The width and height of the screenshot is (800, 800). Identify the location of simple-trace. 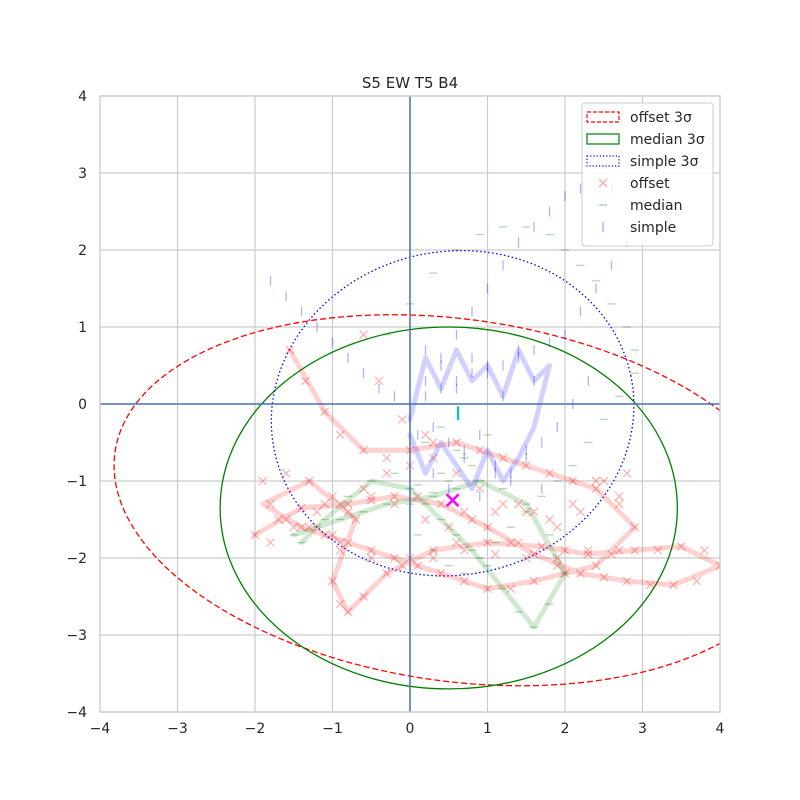
(479, 419).